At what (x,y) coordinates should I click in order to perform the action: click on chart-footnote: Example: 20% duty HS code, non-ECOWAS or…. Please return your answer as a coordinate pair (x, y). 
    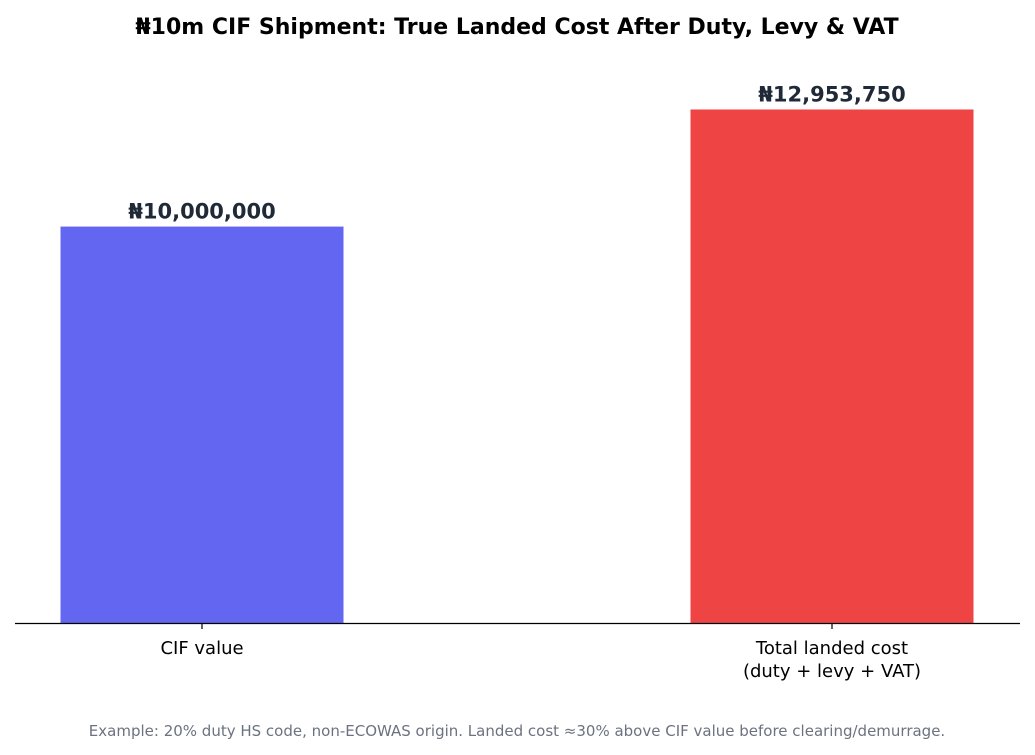
    Looking at the image, I should click on (517, 731).